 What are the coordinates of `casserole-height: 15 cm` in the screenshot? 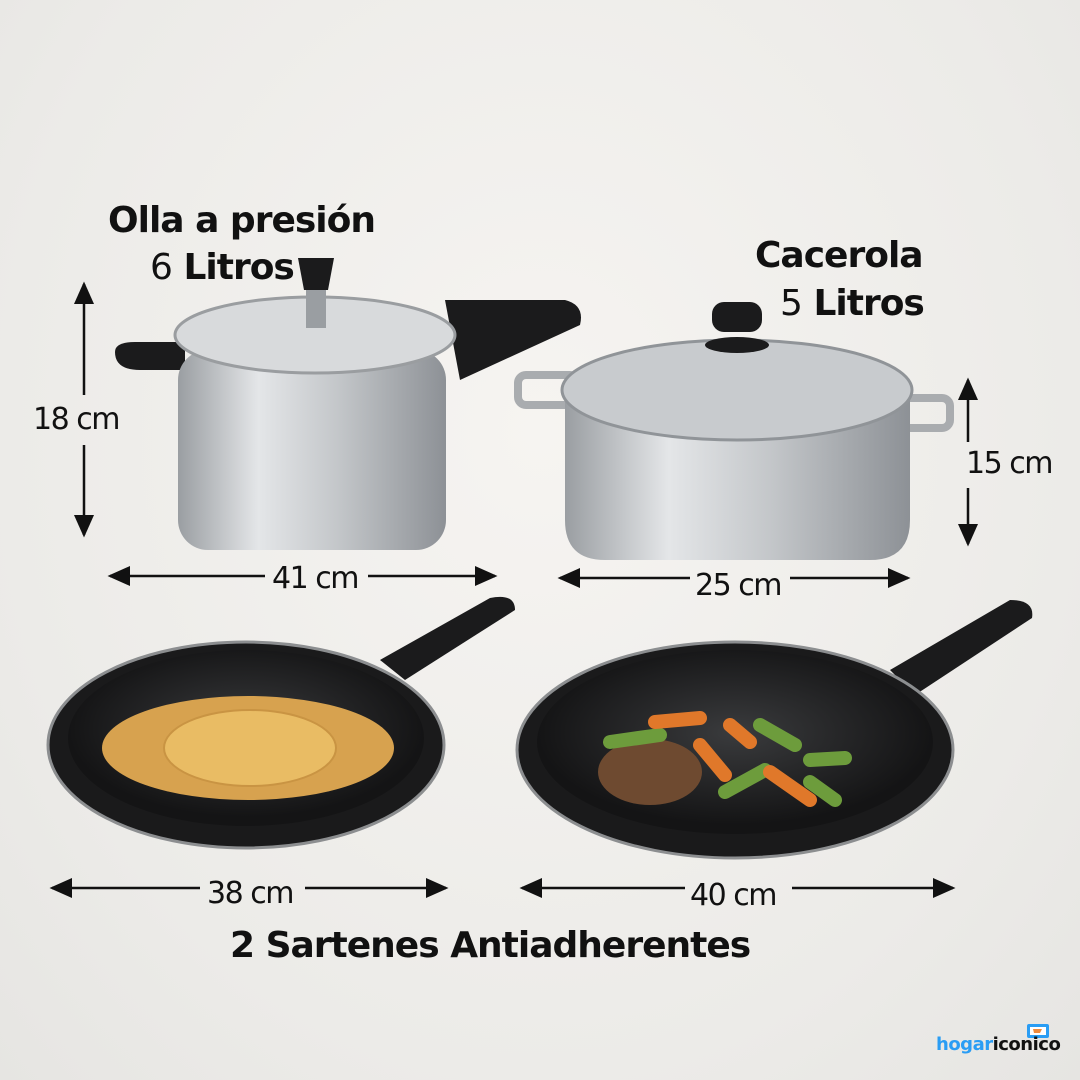 It's located at (1009, 463).